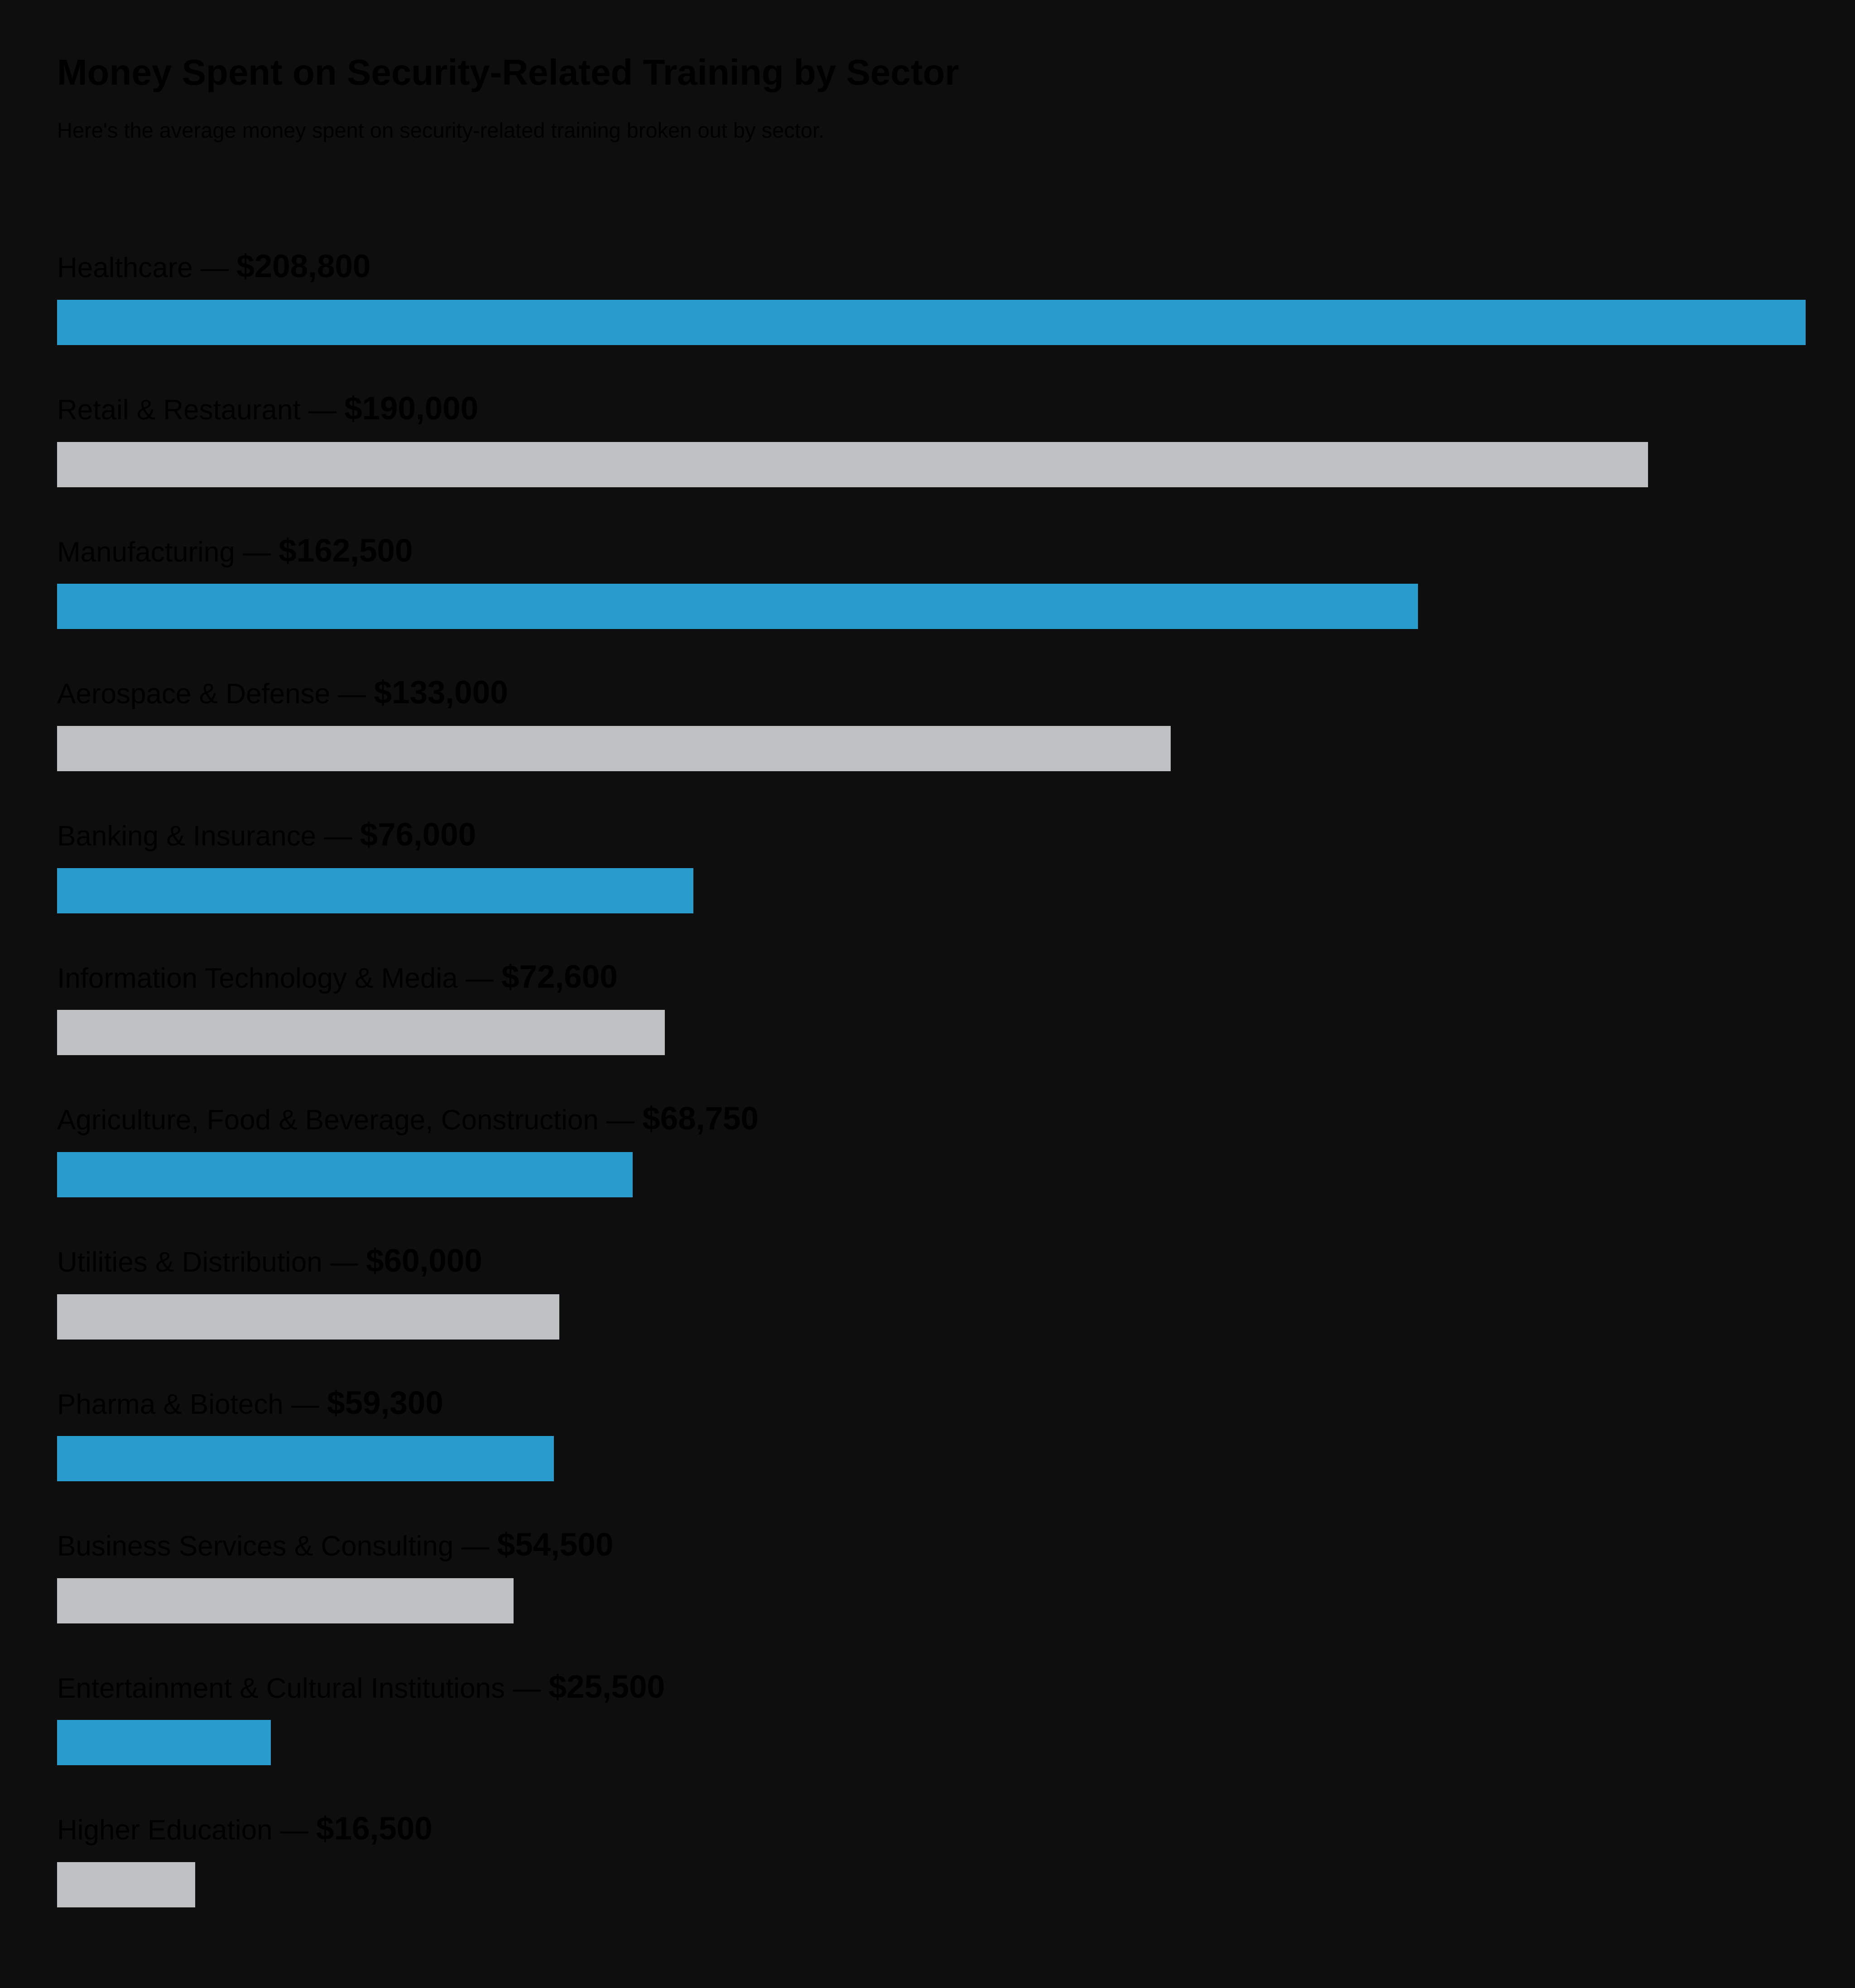 This screenshot has width=1855, height=1988. What do you see at coordinates (165, 1831) in the screenshot?
I see `category-label: Higher Education` at bounding box center [165, 1831].